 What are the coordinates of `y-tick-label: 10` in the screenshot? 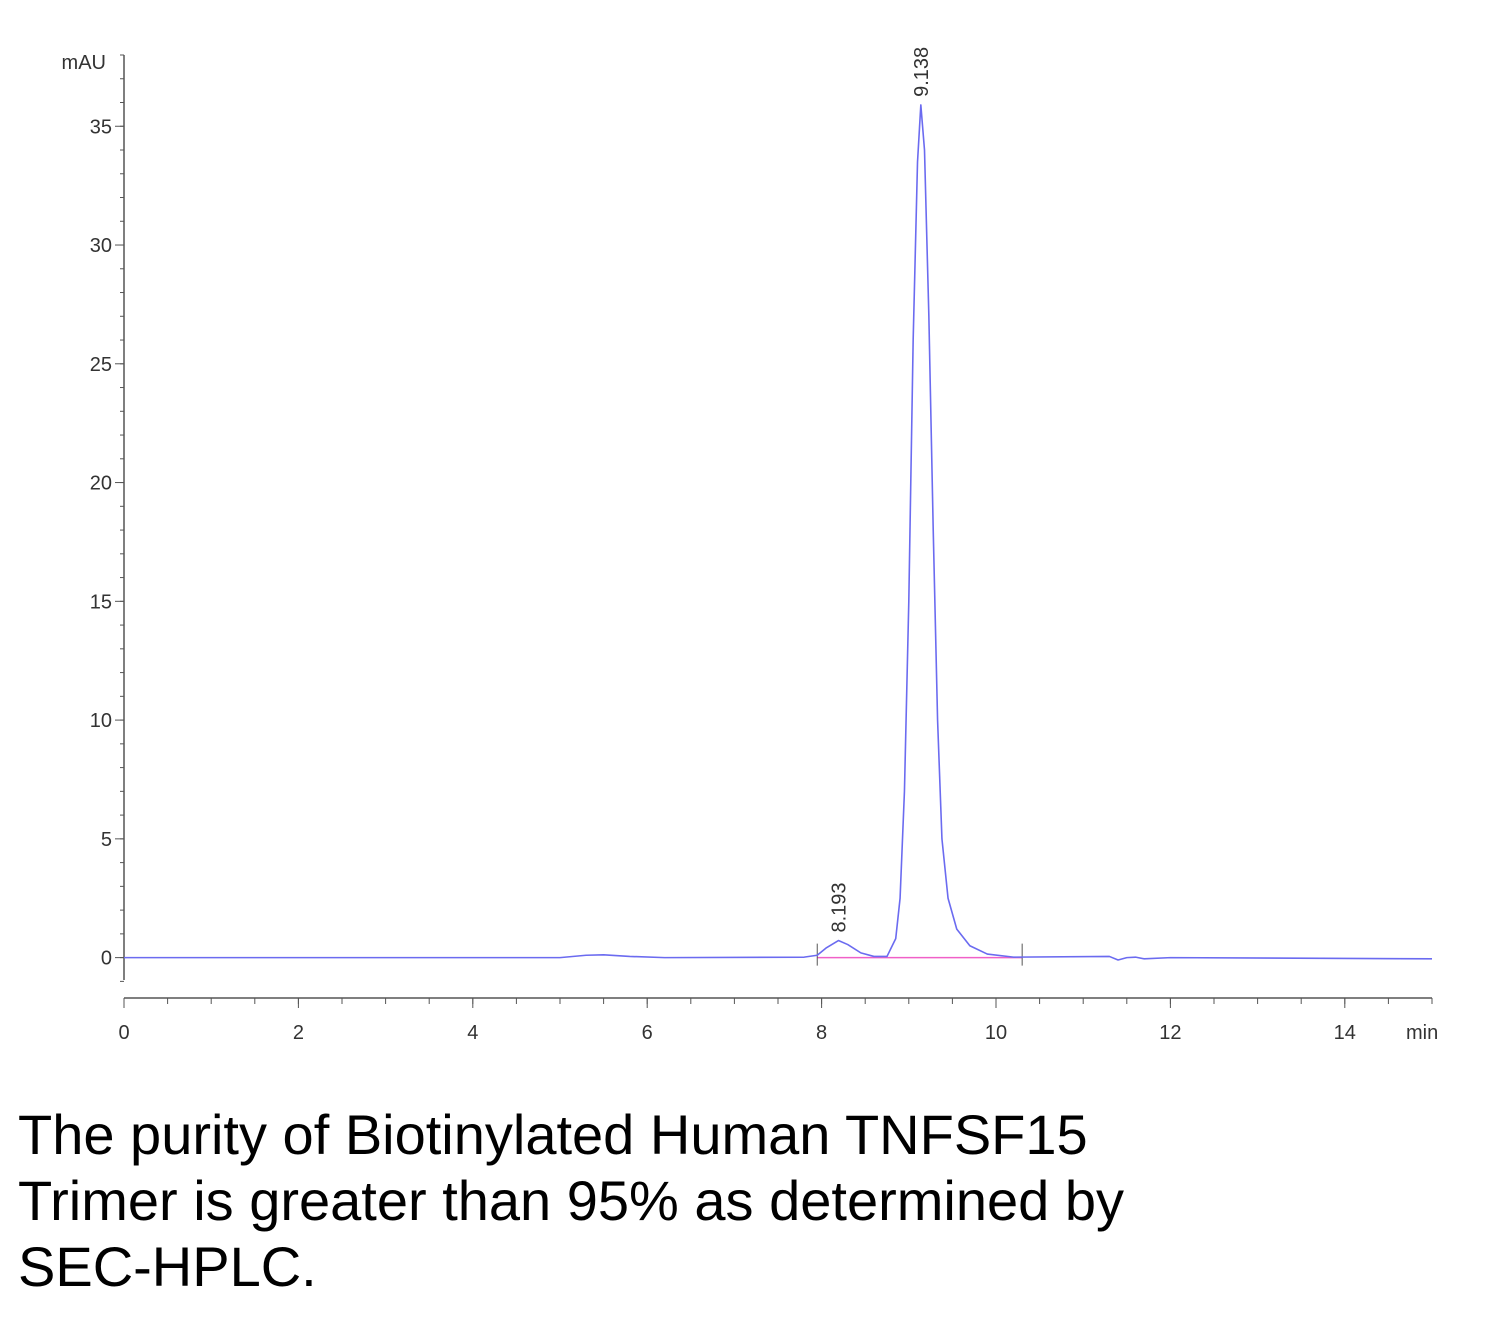 It's located at (101, 721).